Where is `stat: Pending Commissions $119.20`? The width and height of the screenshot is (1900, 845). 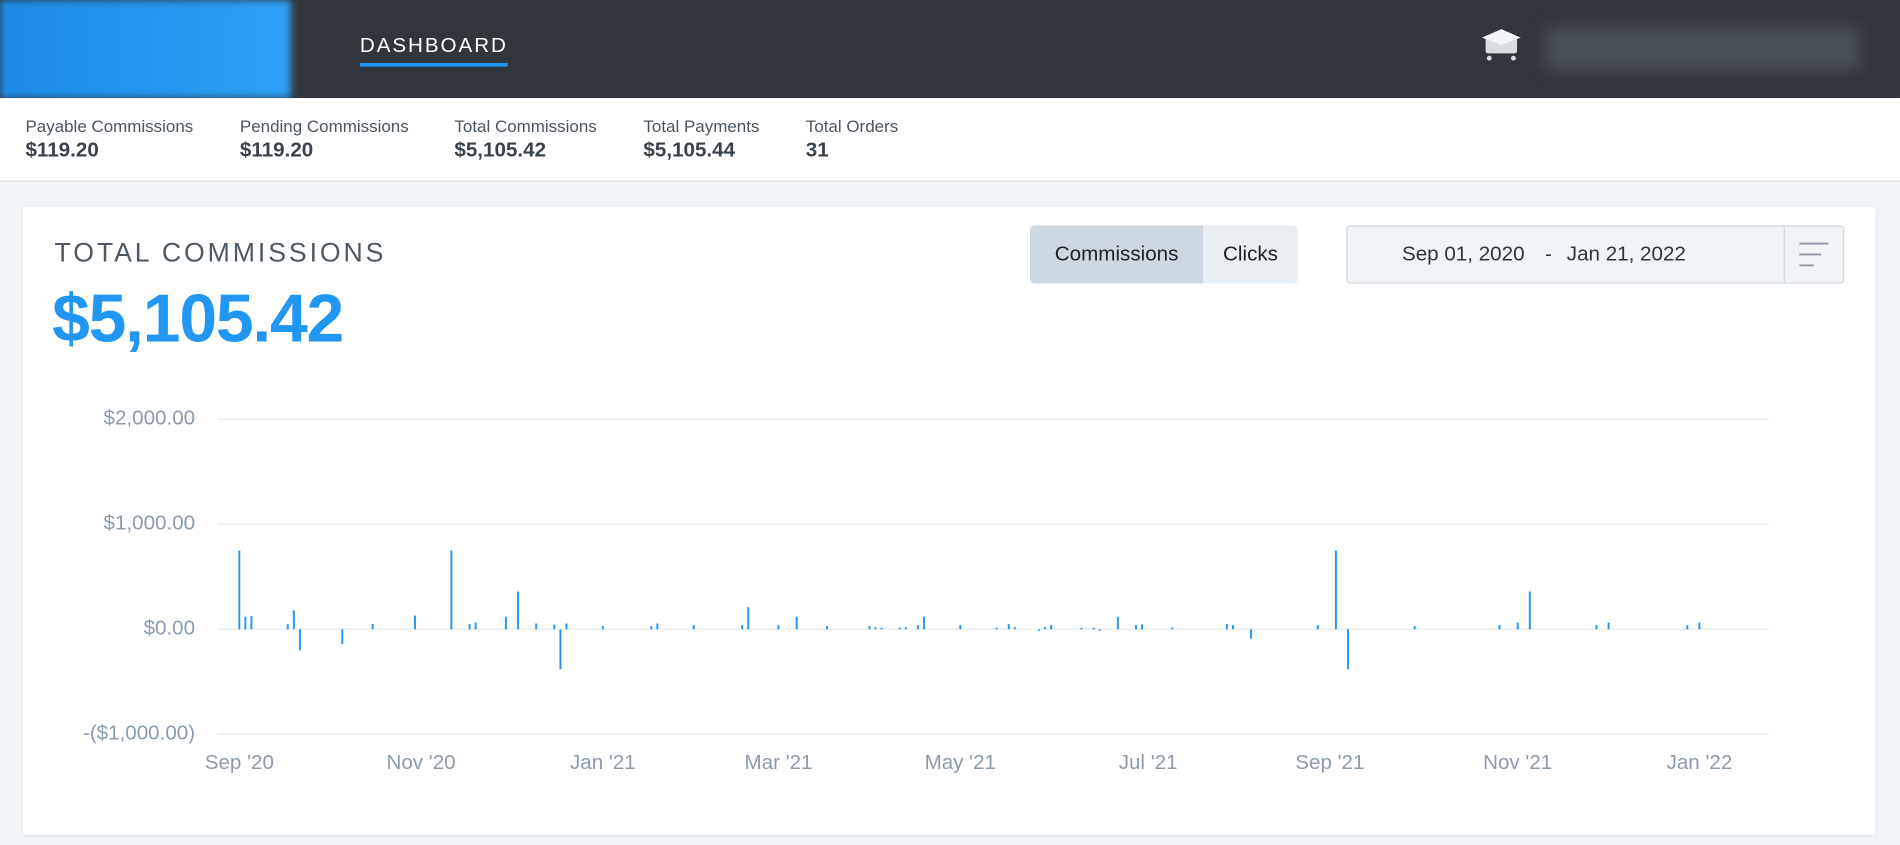 stat: Pending Commissions $119.20 is located at coordinates (324, 139).